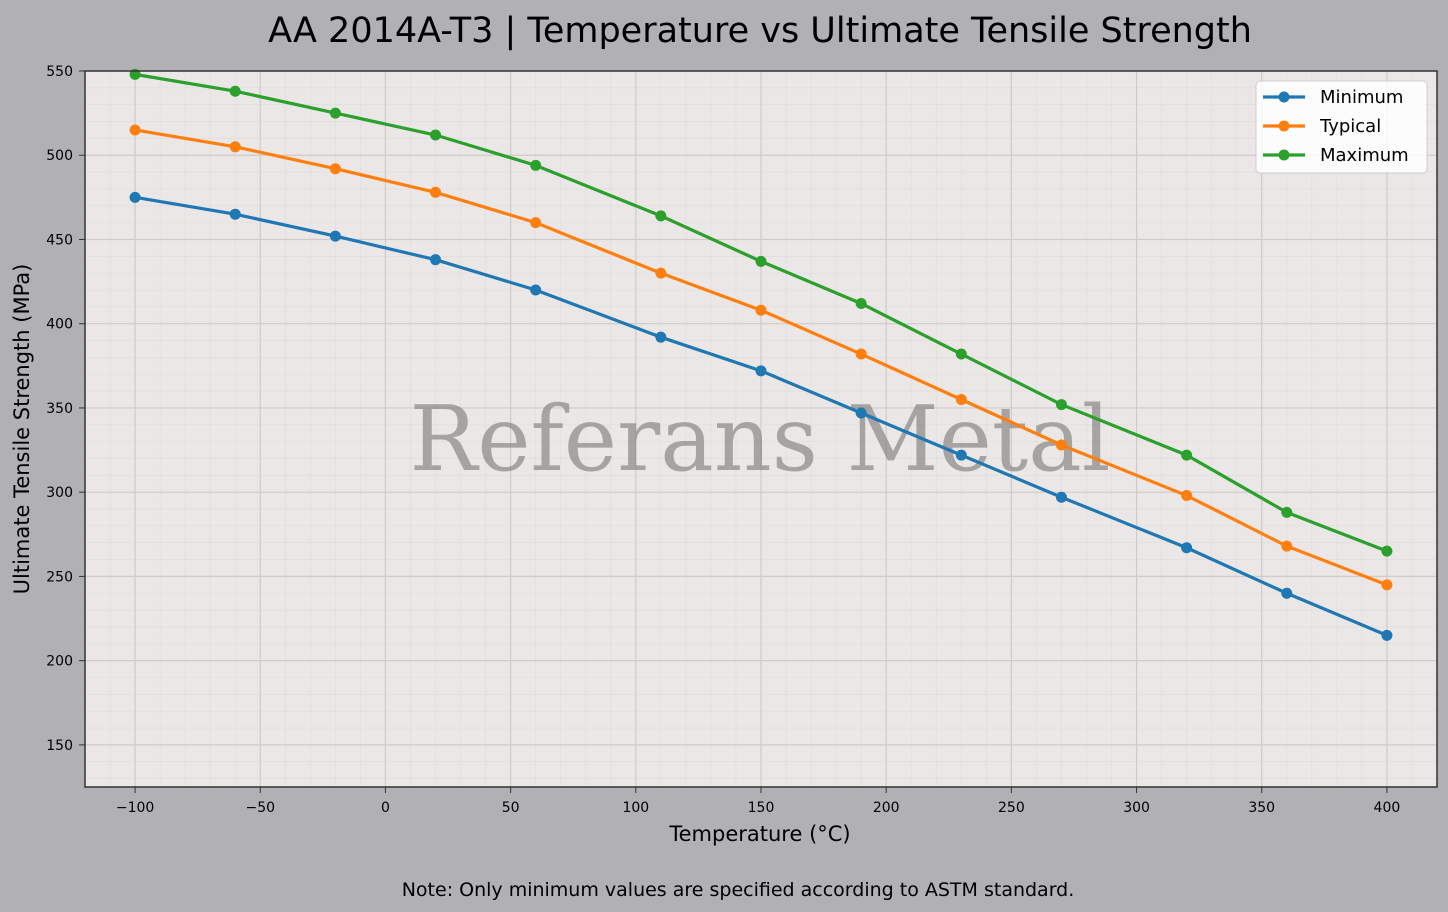 The image size is (1448, 912). Describe the element at coordinates (759, 439) in the screenshot. I see `watermark: Referans Metal` at that location.